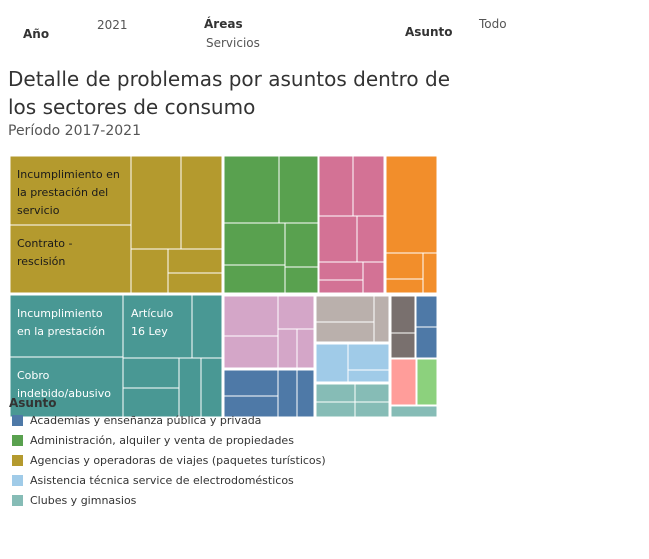 The height and width of the screenshot is (559, 649). What do you see at coordinates (83, 500) in the screenshot?
I see `legend-item-label: Clubes y gimnasios` at bounding box center [83, 500].